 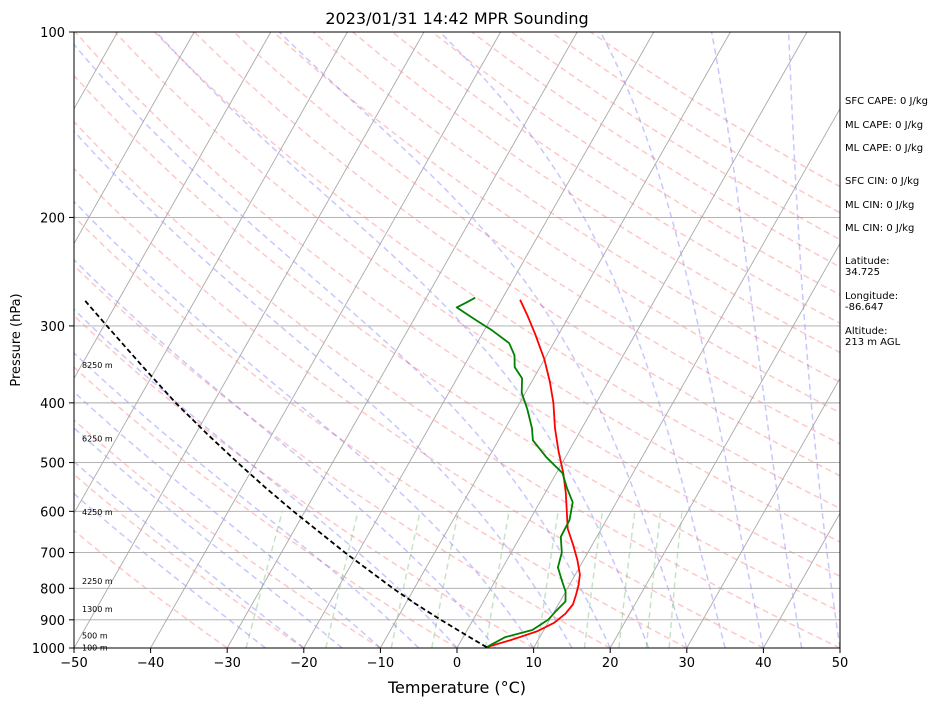 What do you see at coordinates (380, 663) in the screenshot?
I see `x-tick-label: −10` at bounding box center [380, 663].